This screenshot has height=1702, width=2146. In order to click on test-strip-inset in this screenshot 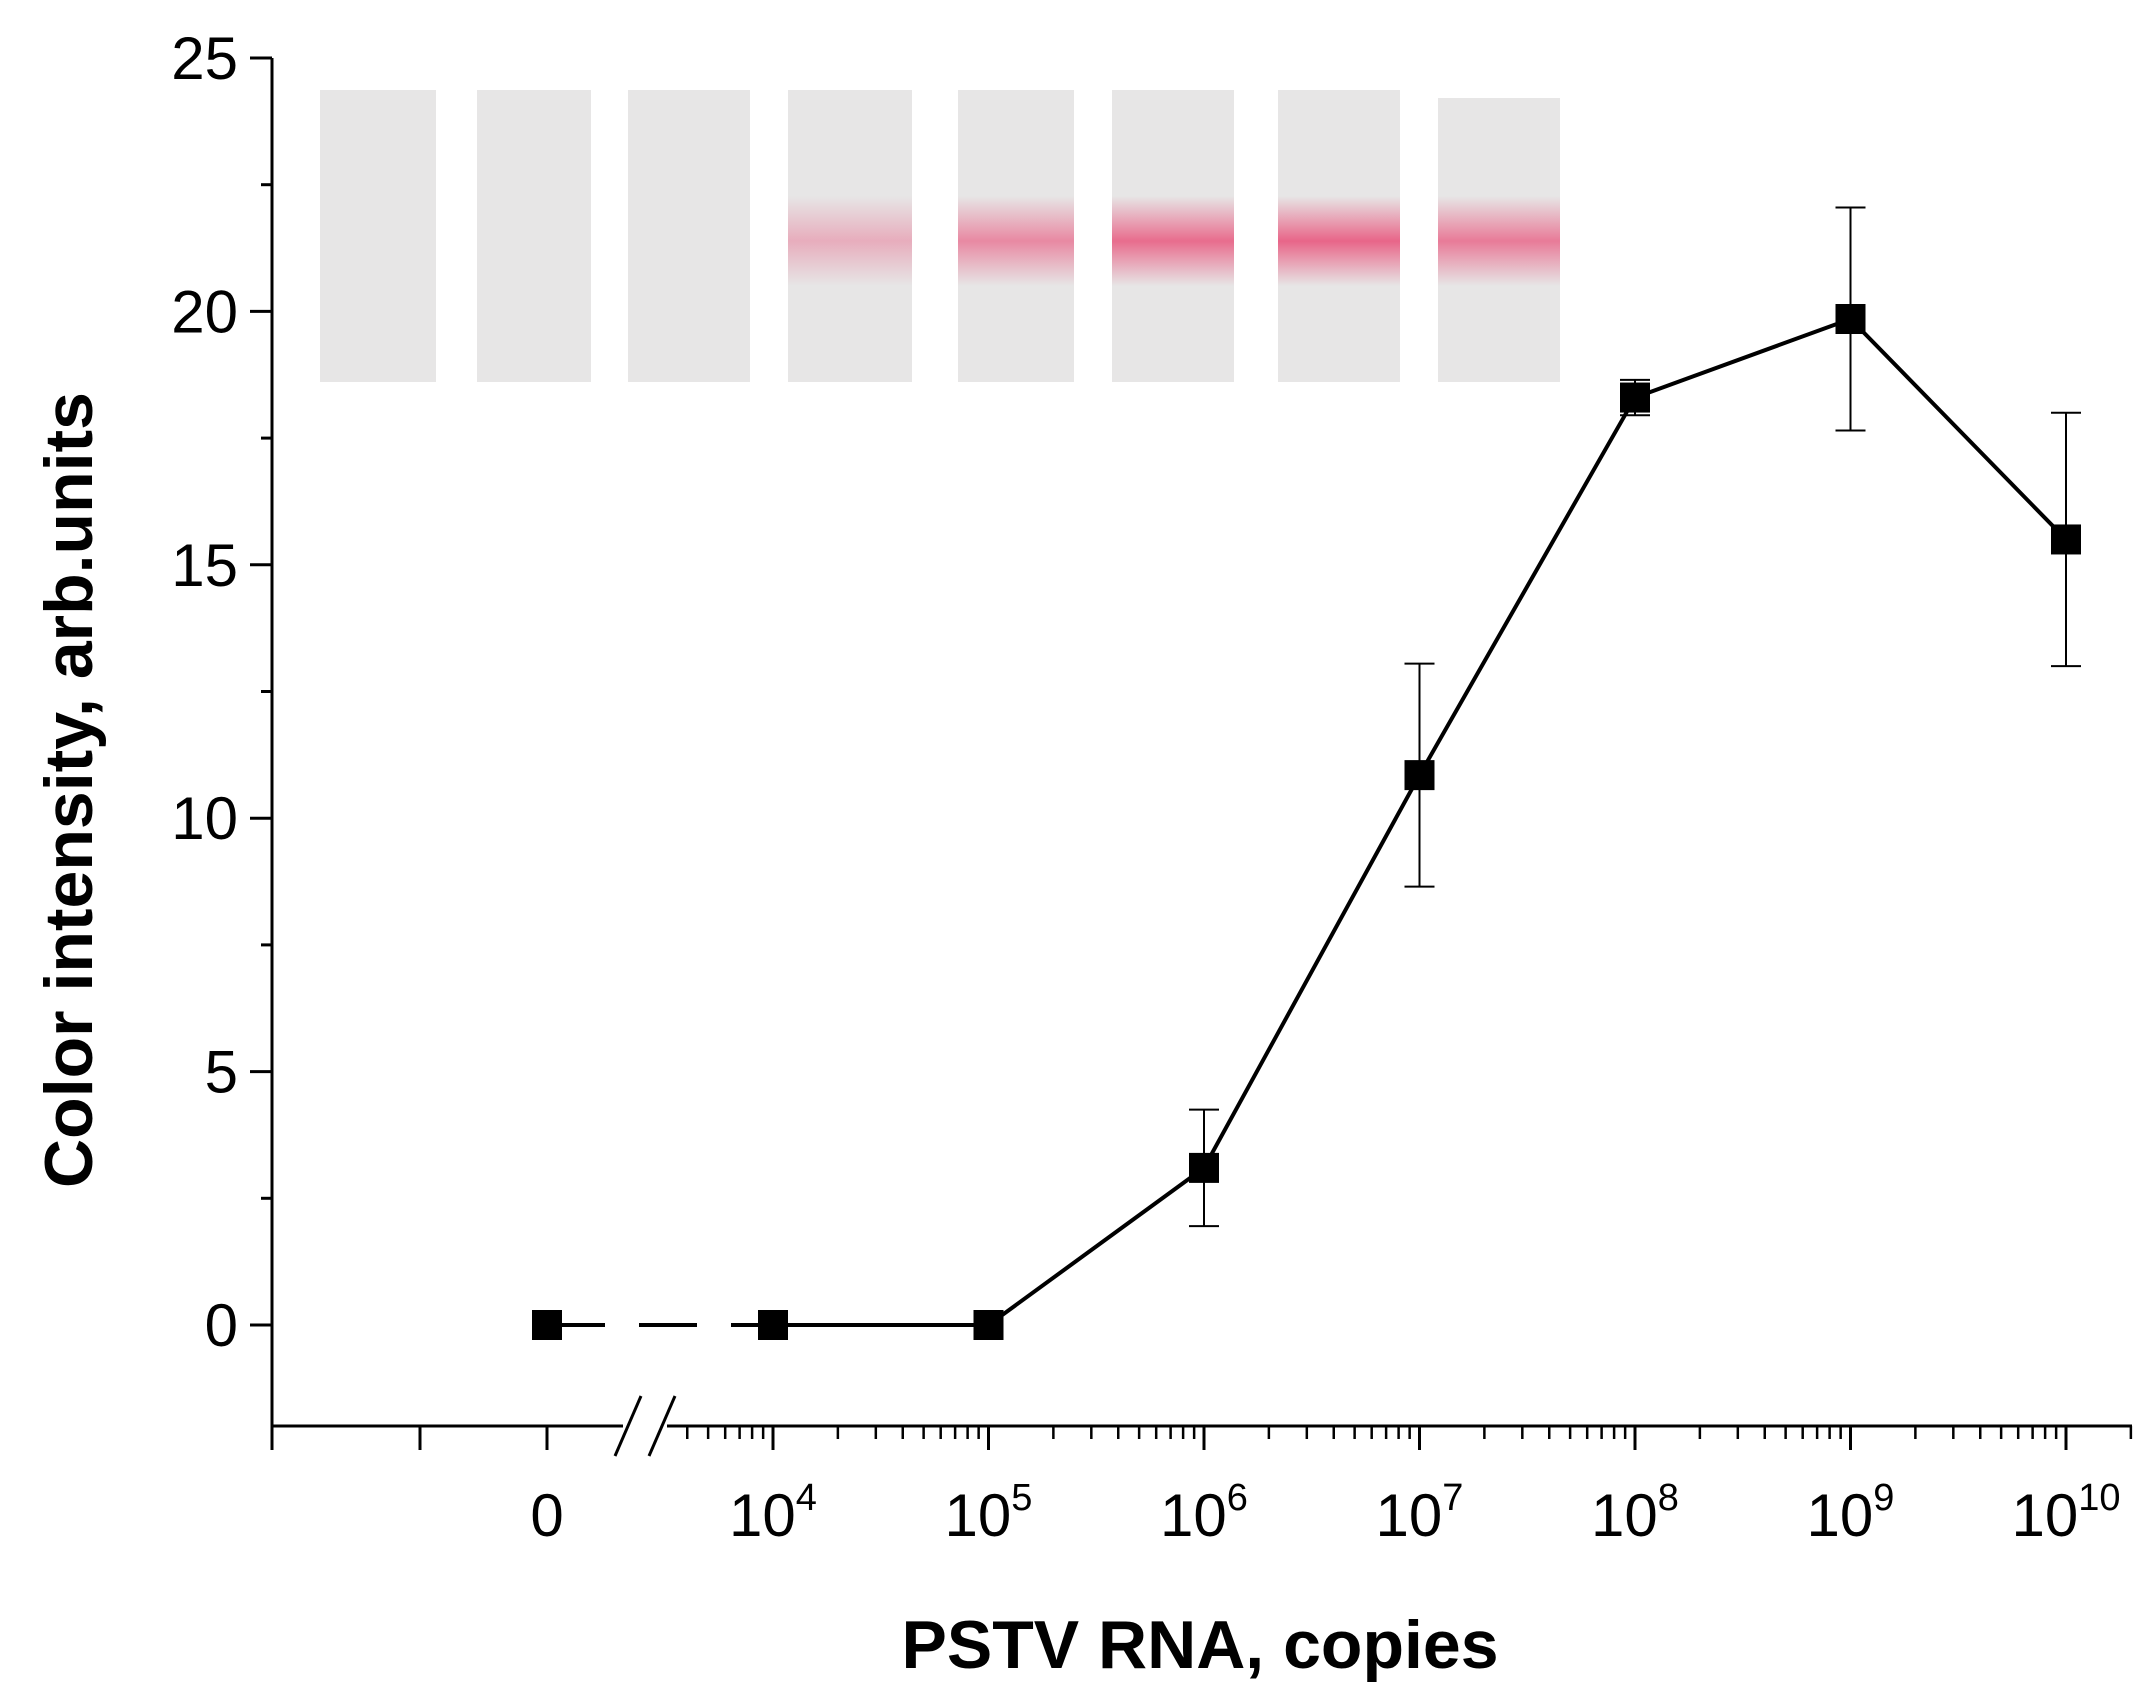, I will do `click(940, 236)`.